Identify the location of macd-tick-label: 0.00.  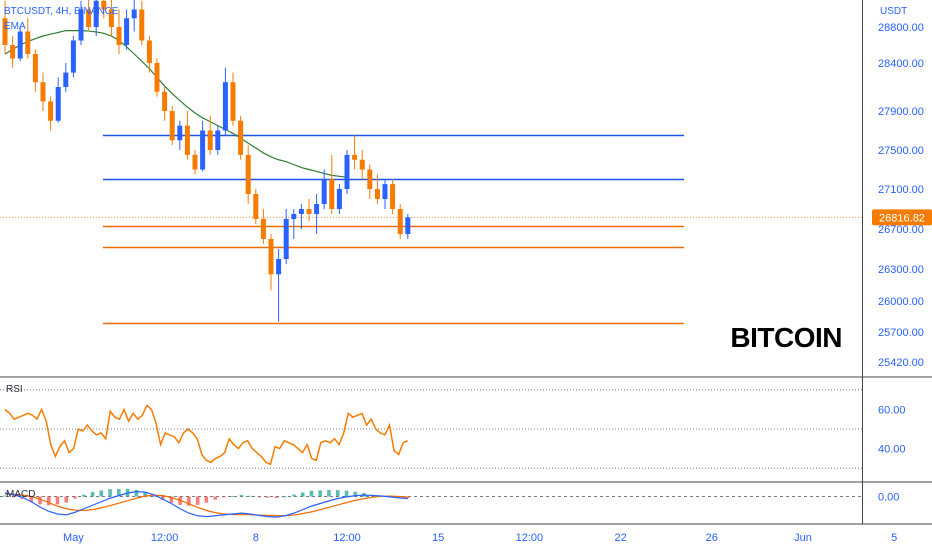
(888, 498).